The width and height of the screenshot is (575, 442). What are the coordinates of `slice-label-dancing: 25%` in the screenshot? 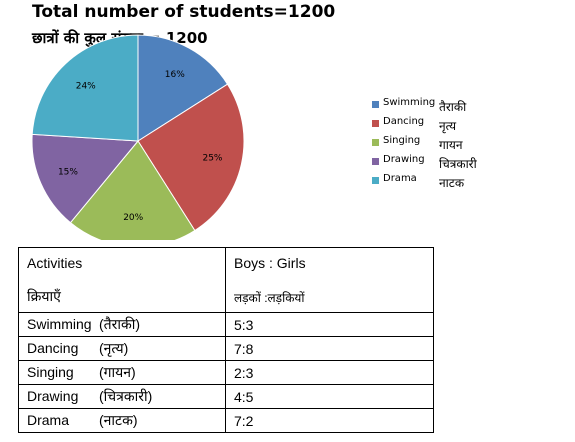 It's located at (212, 159).